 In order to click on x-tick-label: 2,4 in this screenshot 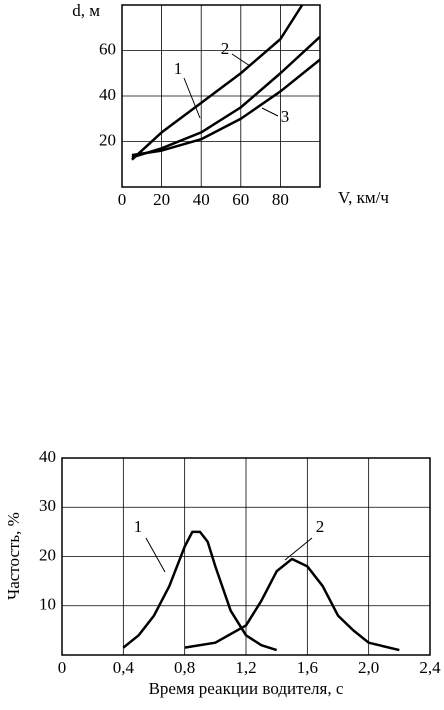, I will do `click(430, 667)`.